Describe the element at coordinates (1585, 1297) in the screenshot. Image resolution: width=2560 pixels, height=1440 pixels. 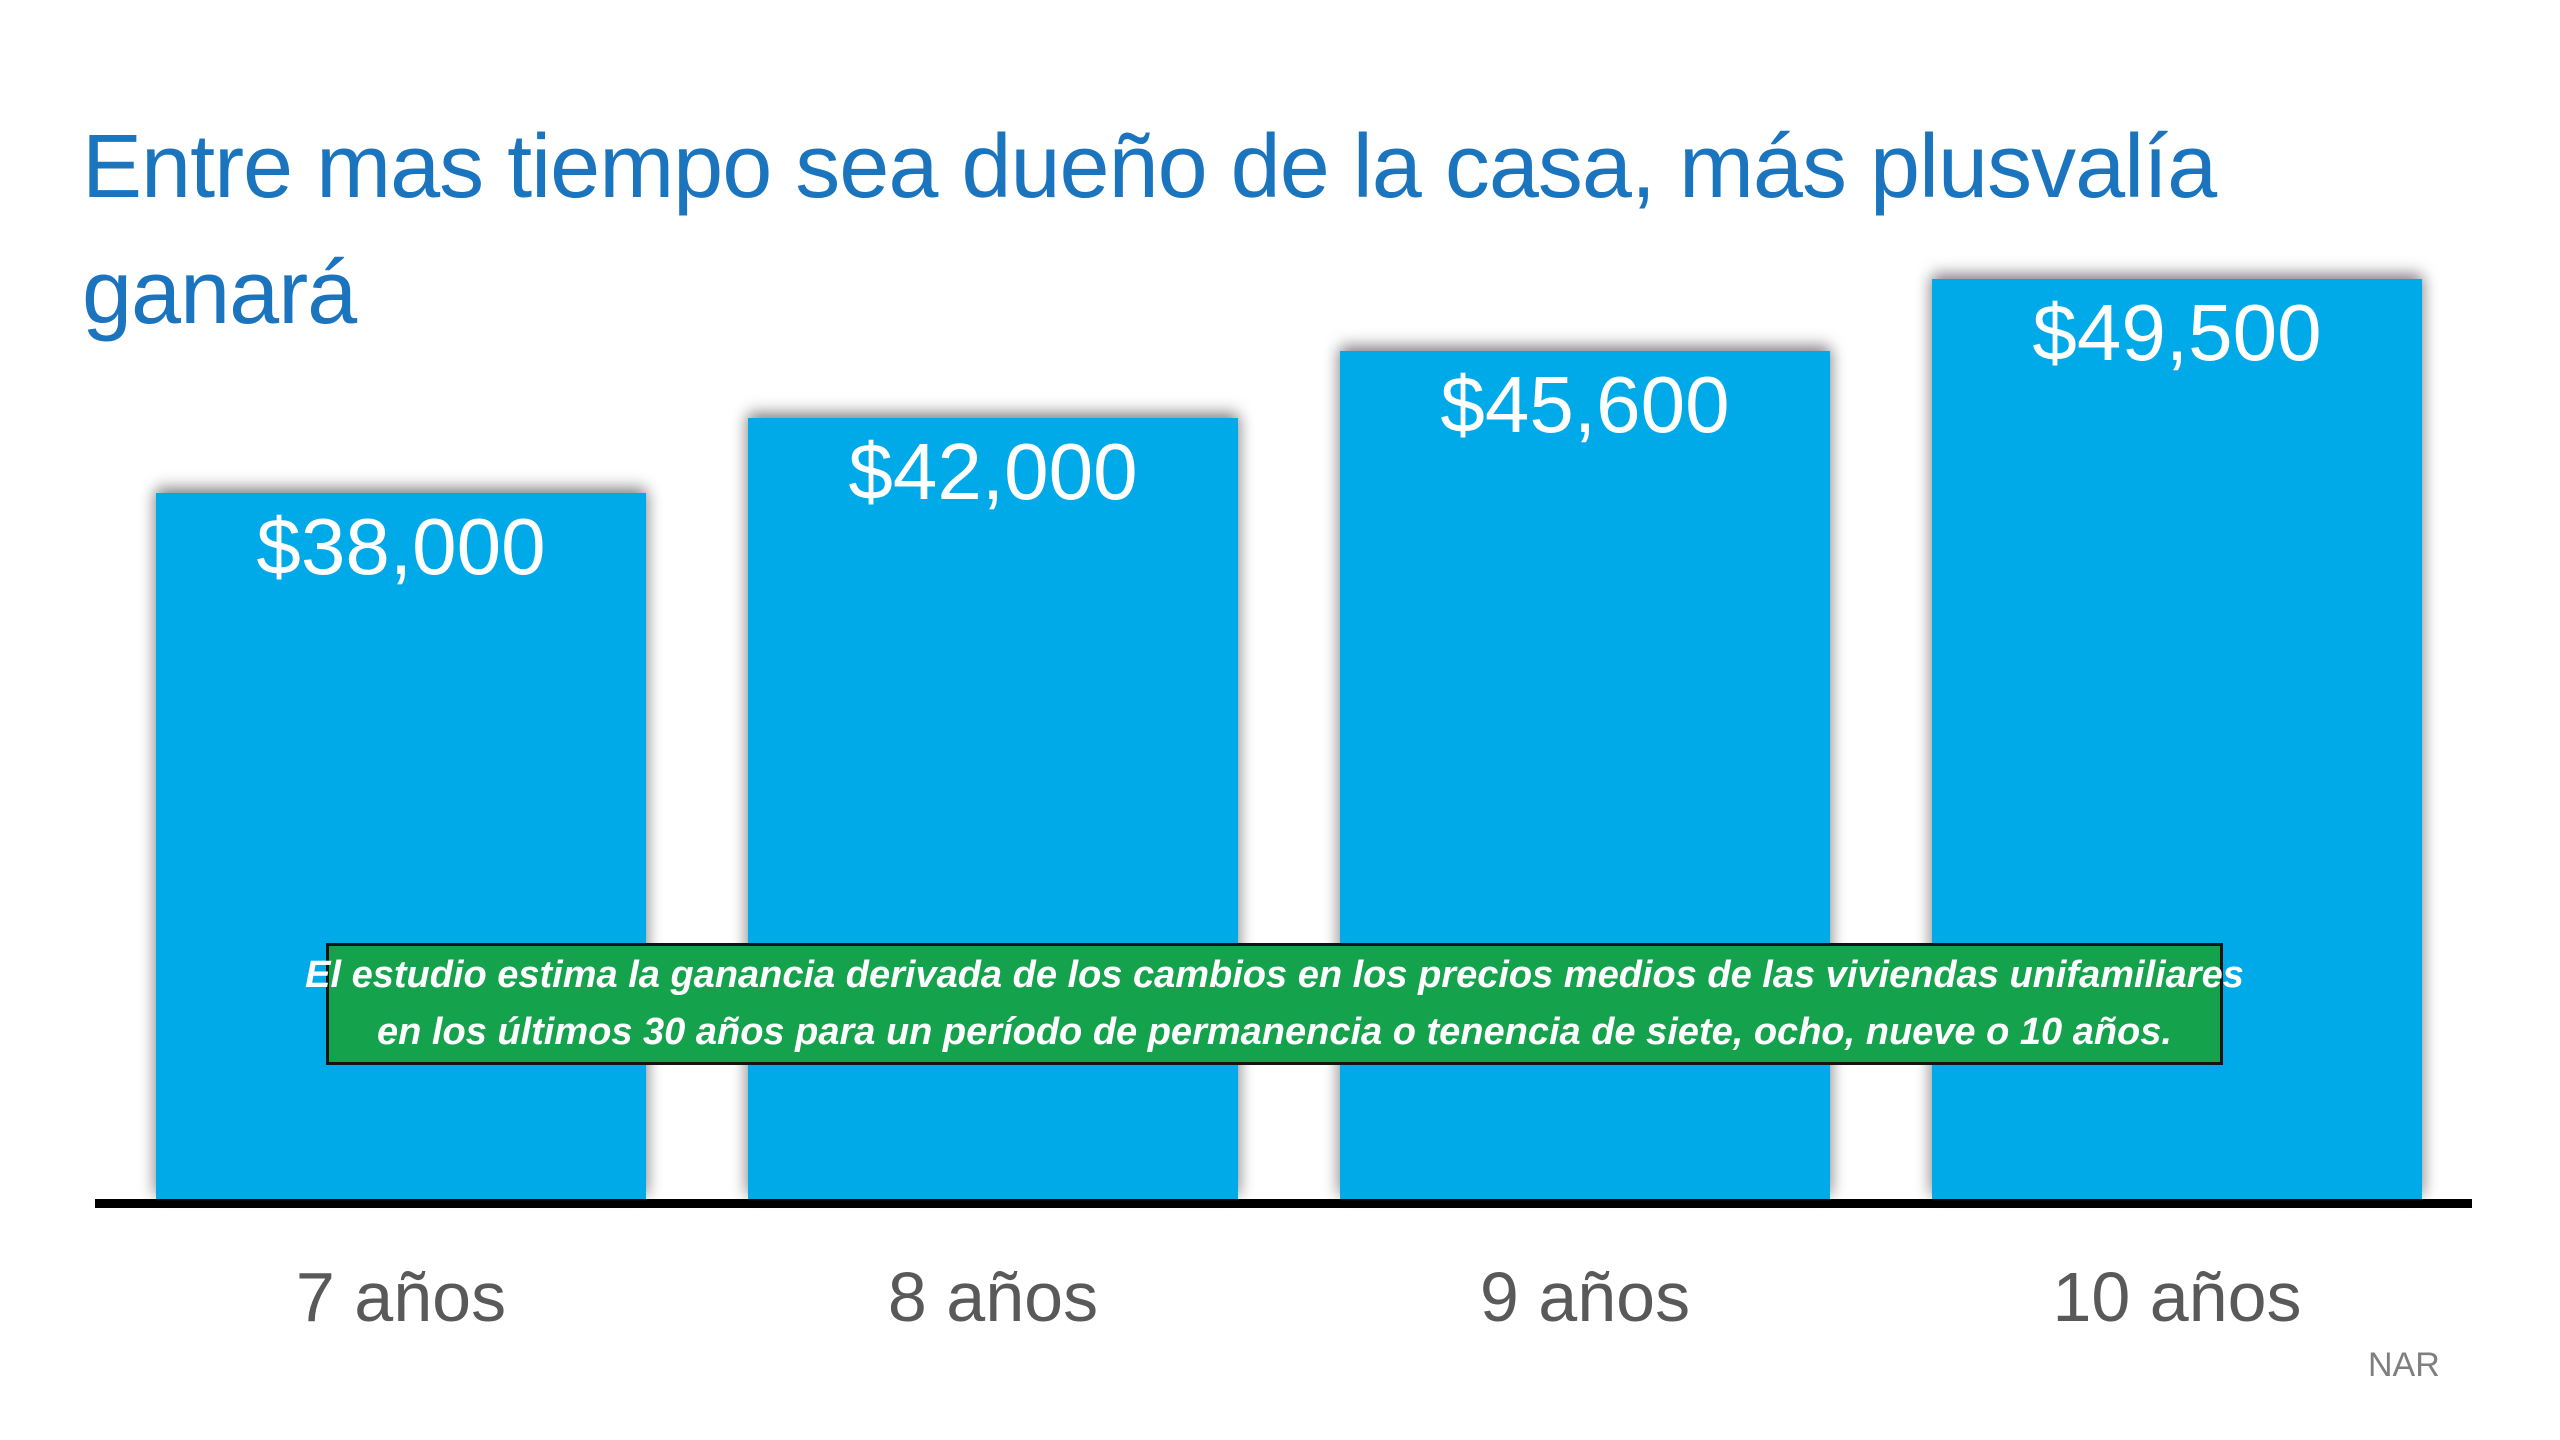
I see `x-axis-label-9-años: 9 años` at that location.